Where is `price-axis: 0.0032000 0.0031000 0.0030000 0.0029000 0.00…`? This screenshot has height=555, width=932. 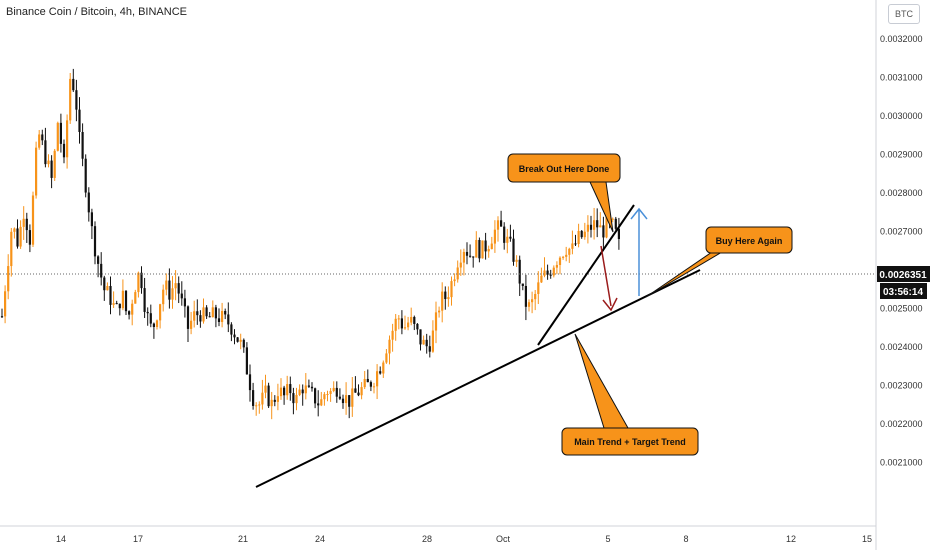
price-axis: 0.0032000 0.0031000 0.0030000 0.0029000 0.00… is located at coordinates (901, 251).